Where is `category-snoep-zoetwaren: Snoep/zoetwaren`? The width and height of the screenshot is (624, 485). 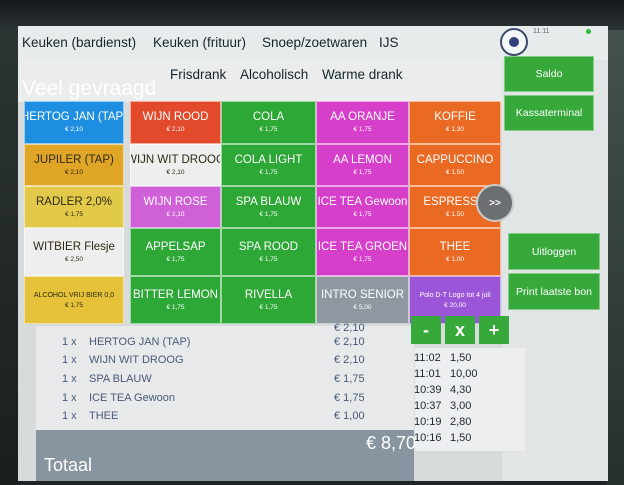 category-snoep-zoetwaren: Snoep/zoetwaren is located at coordinates (315, 42).